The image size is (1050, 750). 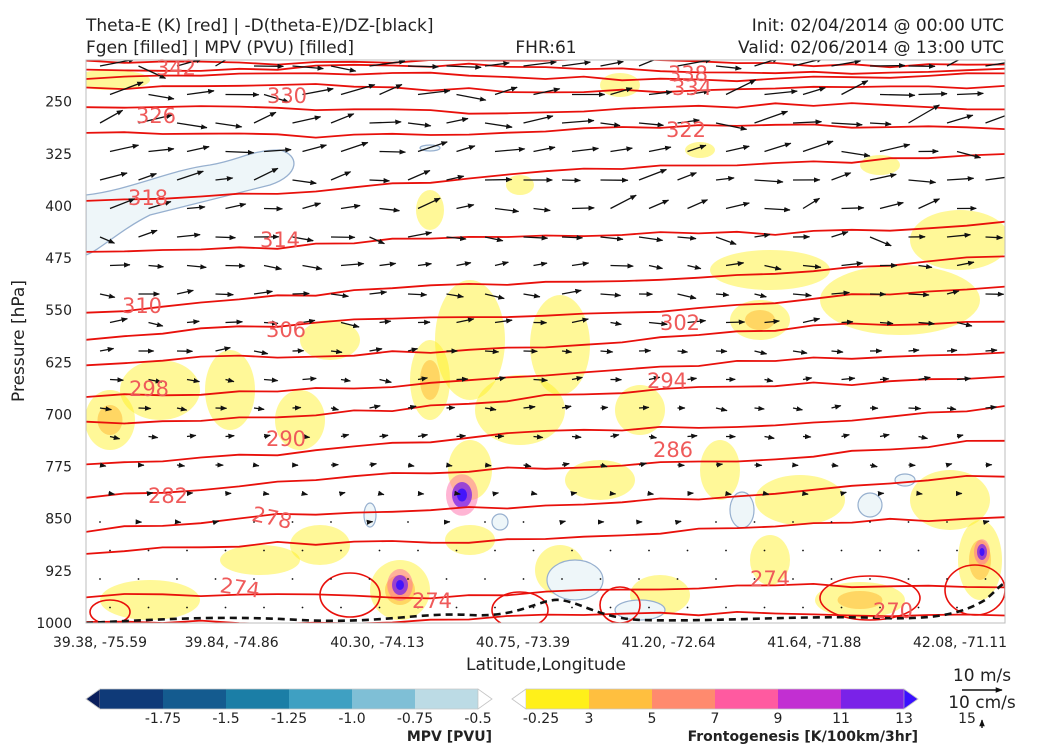 What do you see at coordinates (541, 719) in the screenshot?
I see `colorbar-tick-label: -0.25` at bounding box center [541, 719].